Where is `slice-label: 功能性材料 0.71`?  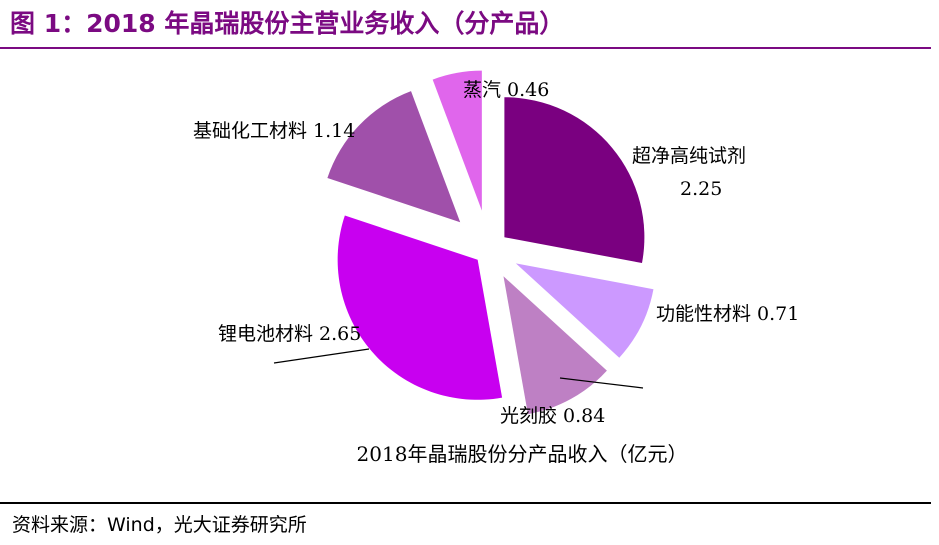
slice-label: 功能性材料 0.71 is located at coordinates (727, 314).